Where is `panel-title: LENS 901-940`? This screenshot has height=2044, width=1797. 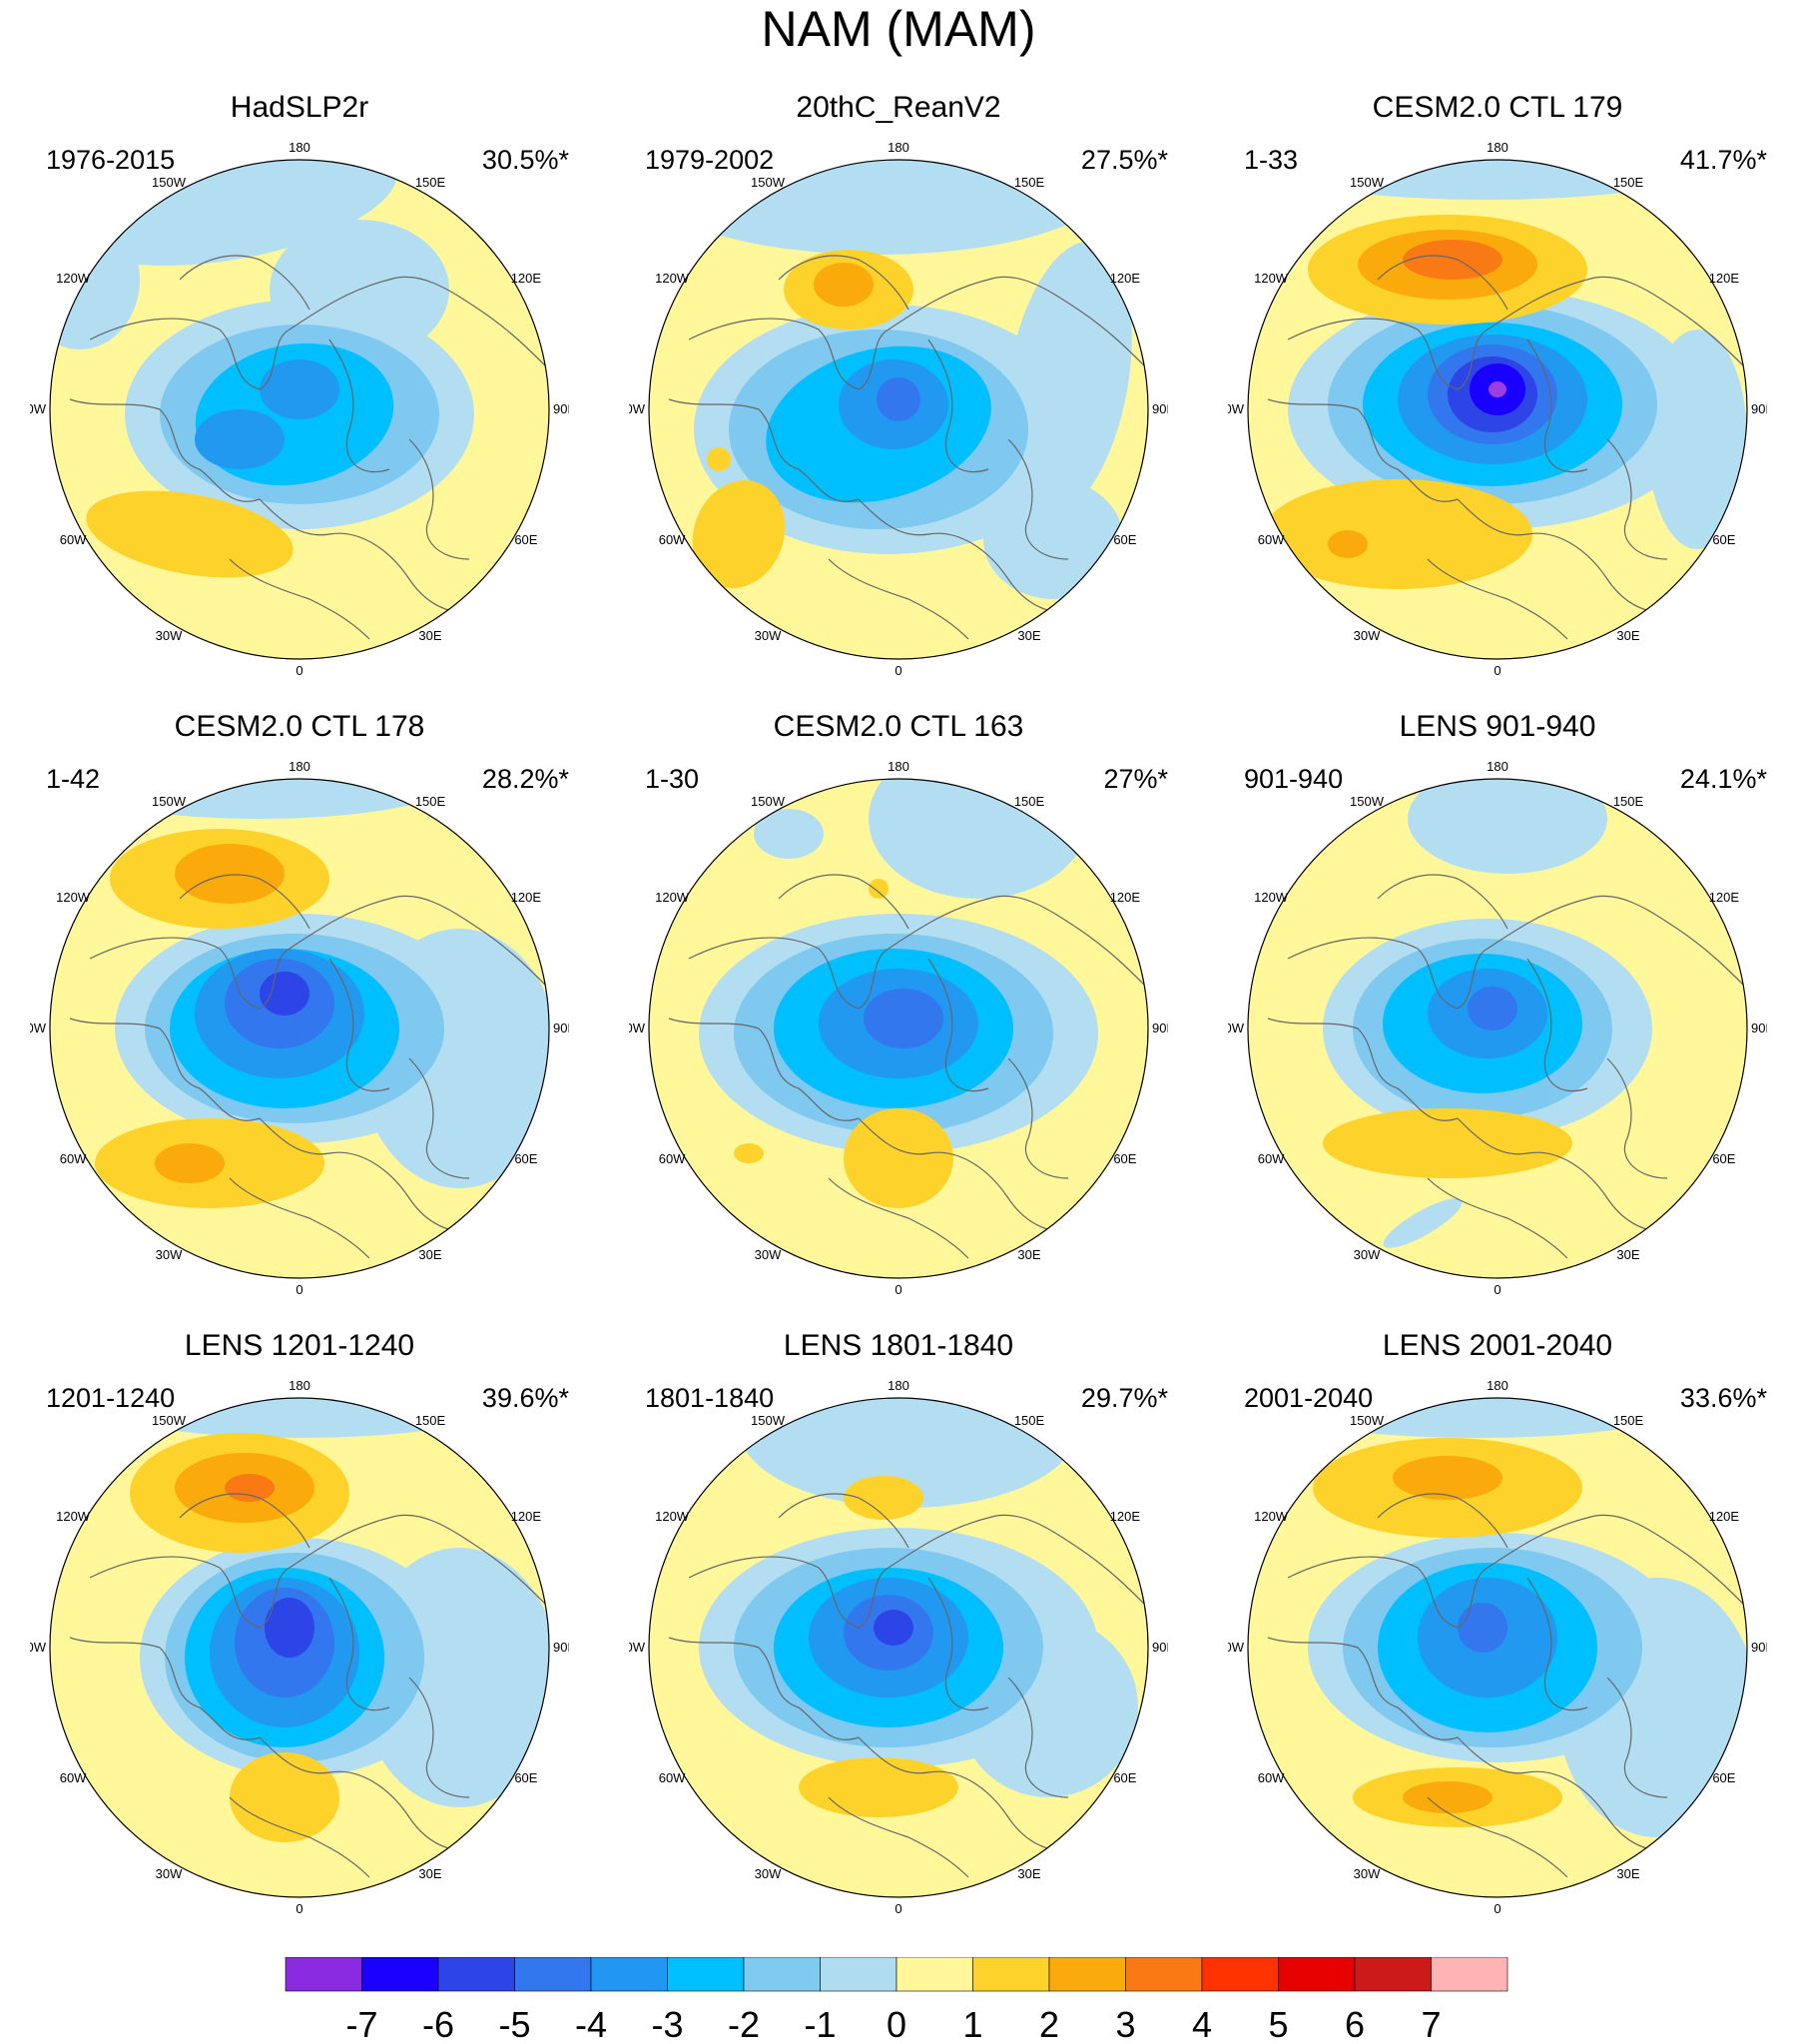 panel-title: LENS 901-940 is located at coordinates (1497, 726).